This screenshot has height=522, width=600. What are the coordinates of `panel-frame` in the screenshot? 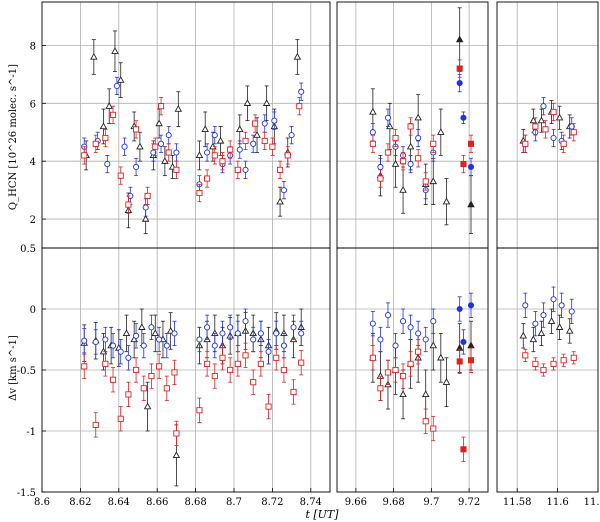 It's located at (547, 370).